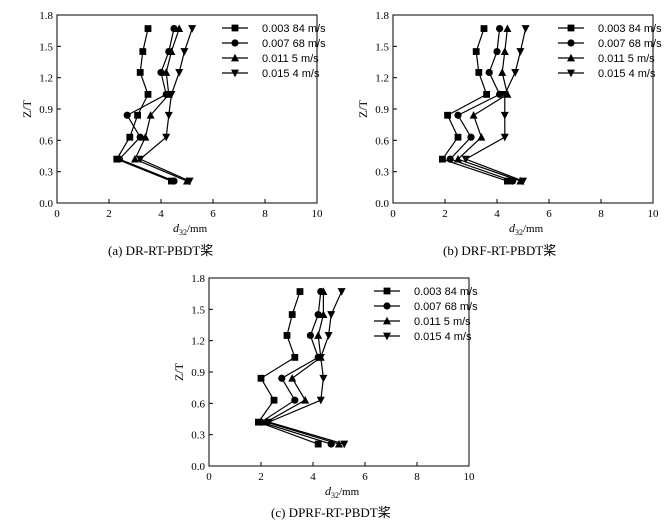 The width and height of the screenshot is (671, 524). Describe the element at coordinates (213, 214) in the screenshot. I see `x-tick-label: 6` at that location.